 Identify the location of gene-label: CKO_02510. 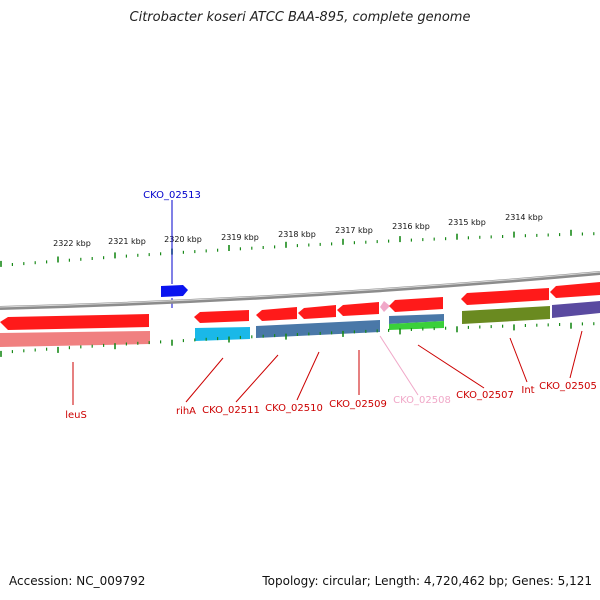
(294, 408).